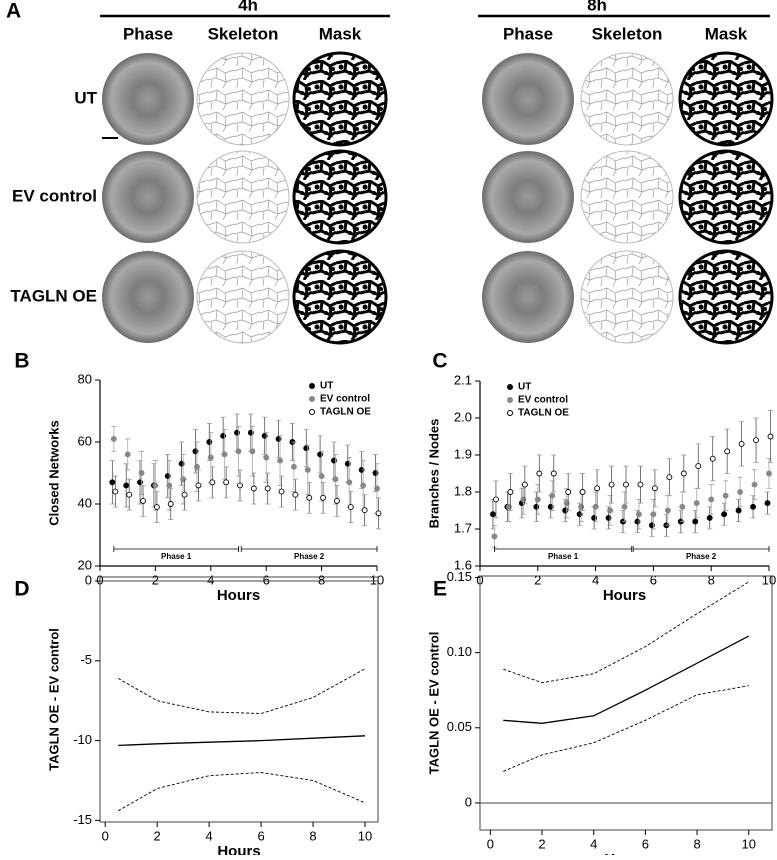 The width and height of the screenshot is (777, 860). What do you see at coordinates (85, 502) in the screenshot?
I see `y-tick-label: 40` at bounding box center [85, 502].